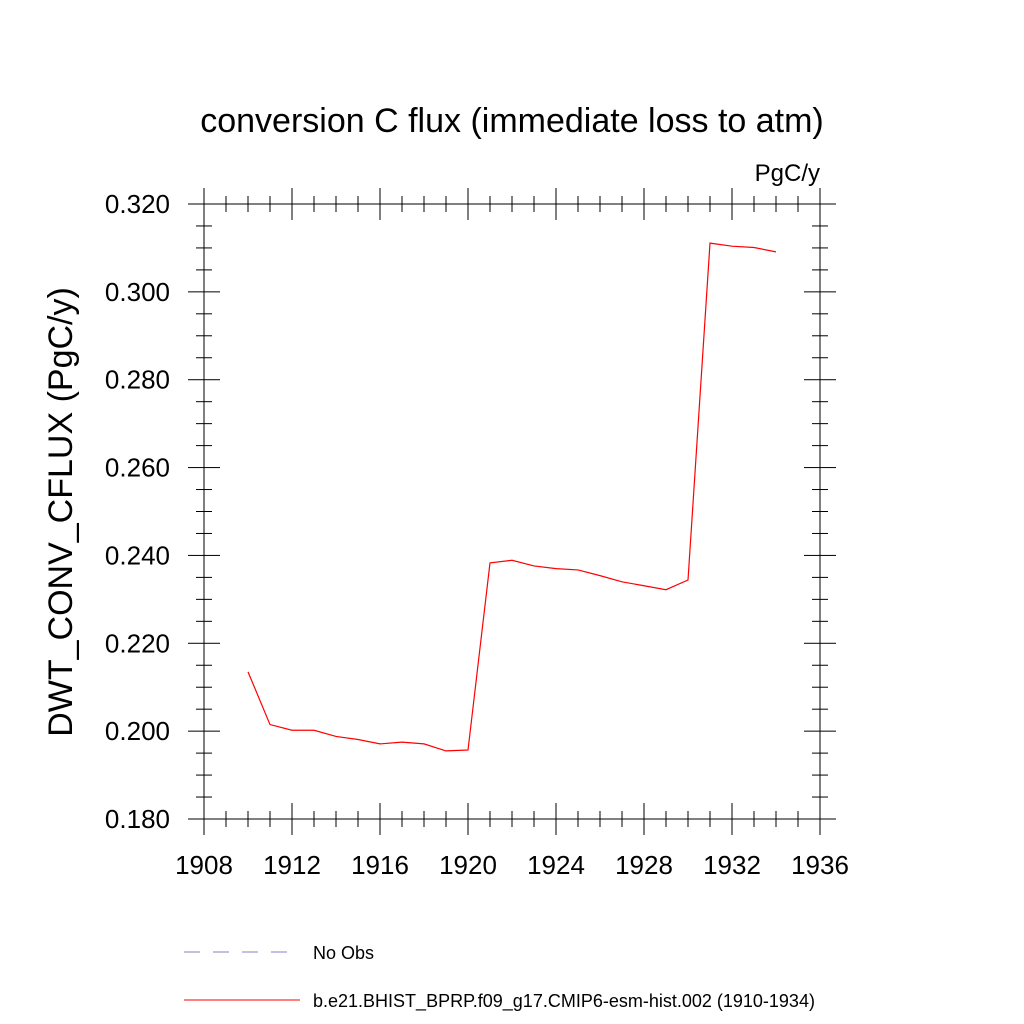 The height and width of the screenshot is (1024, 1024). Describe the element at coordinates (204, 865) in the screenshot. I see `x-tick-label: 1908` at that location.